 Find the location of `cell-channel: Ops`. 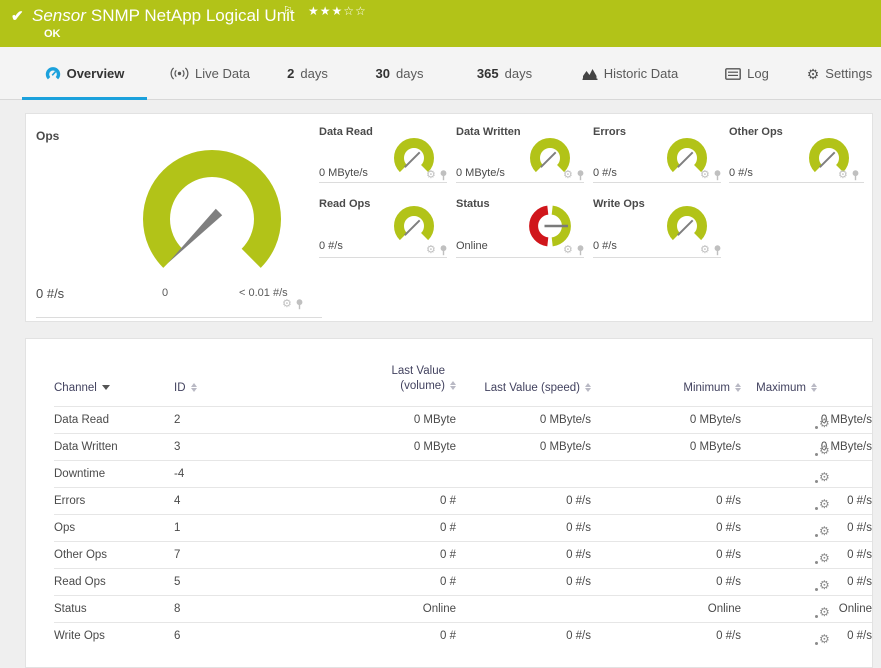

cell-channel: Ops is located at coordinates (114, 527).